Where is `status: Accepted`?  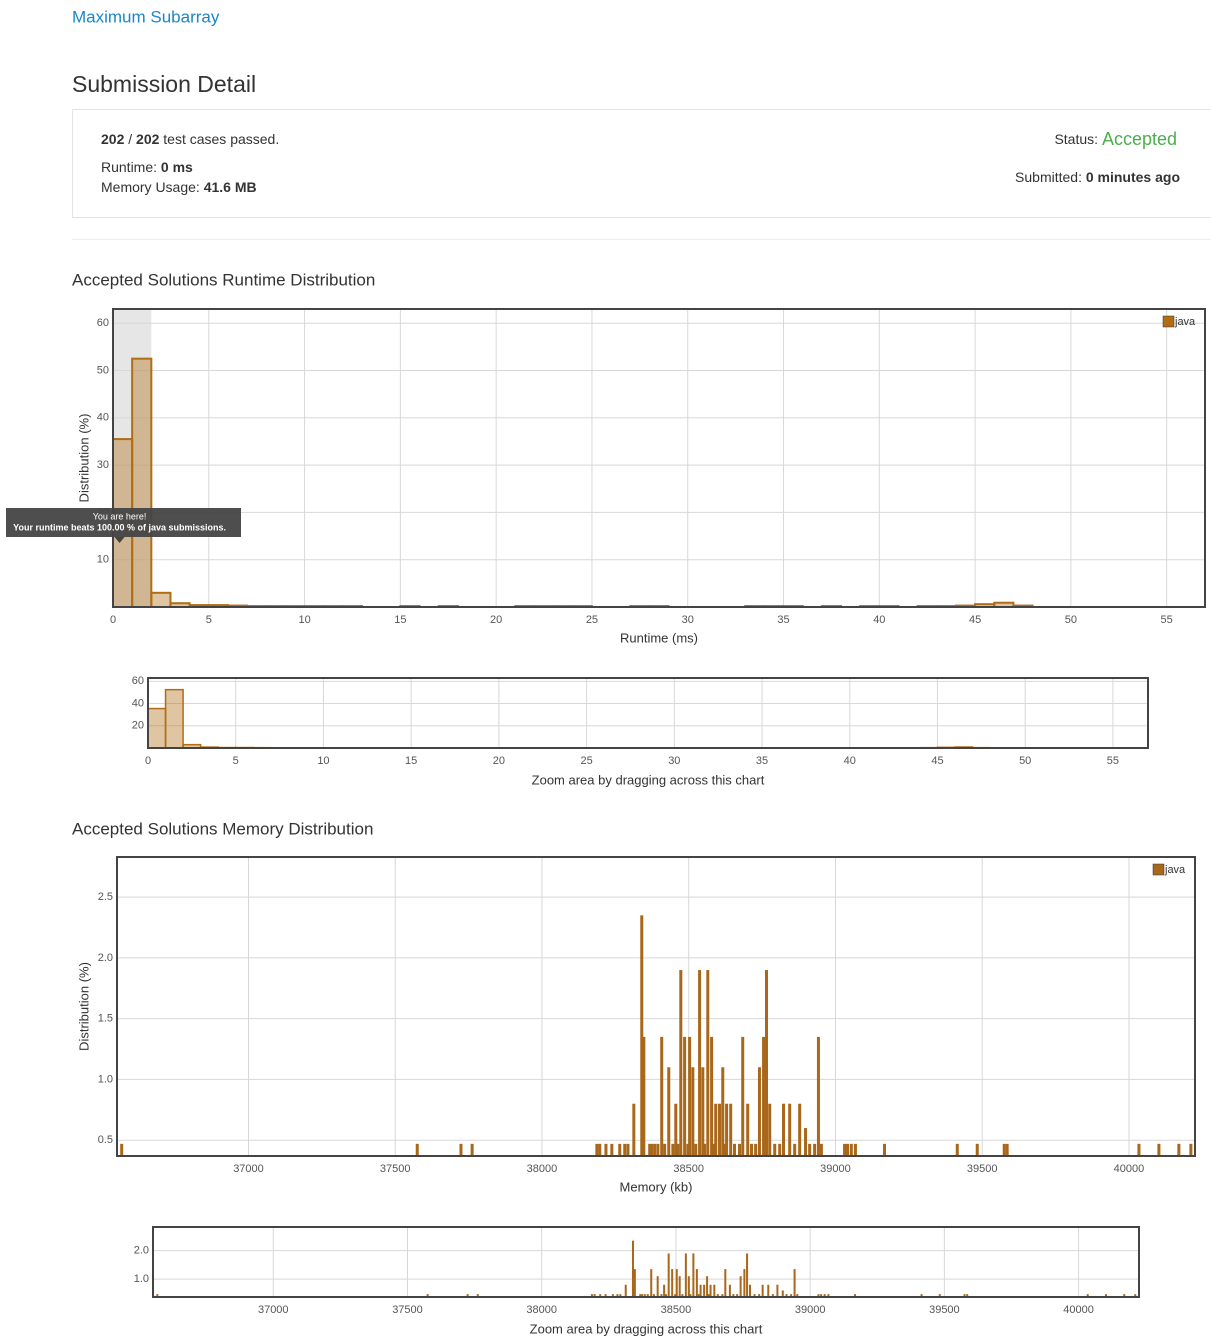 status: Accepted is located at coordinates (1139, 139).